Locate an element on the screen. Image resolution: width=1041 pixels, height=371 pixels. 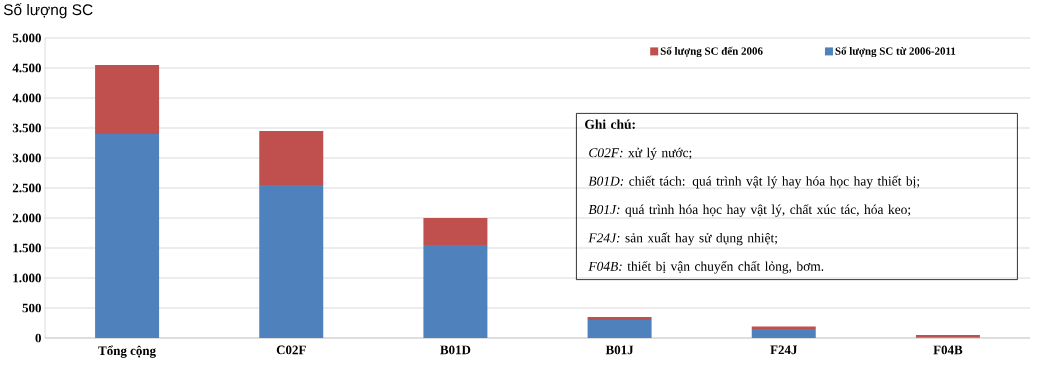
y-tick-label: 1.000 is located at coordinates (27, 278).